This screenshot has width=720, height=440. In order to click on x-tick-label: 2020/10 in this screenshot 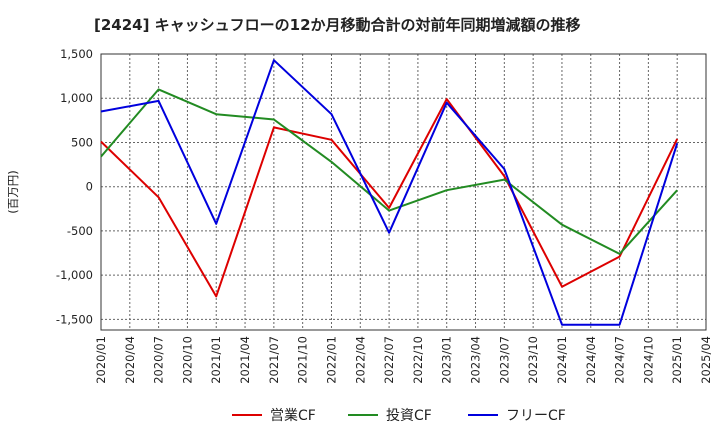, I will do `click(187, 360)`.